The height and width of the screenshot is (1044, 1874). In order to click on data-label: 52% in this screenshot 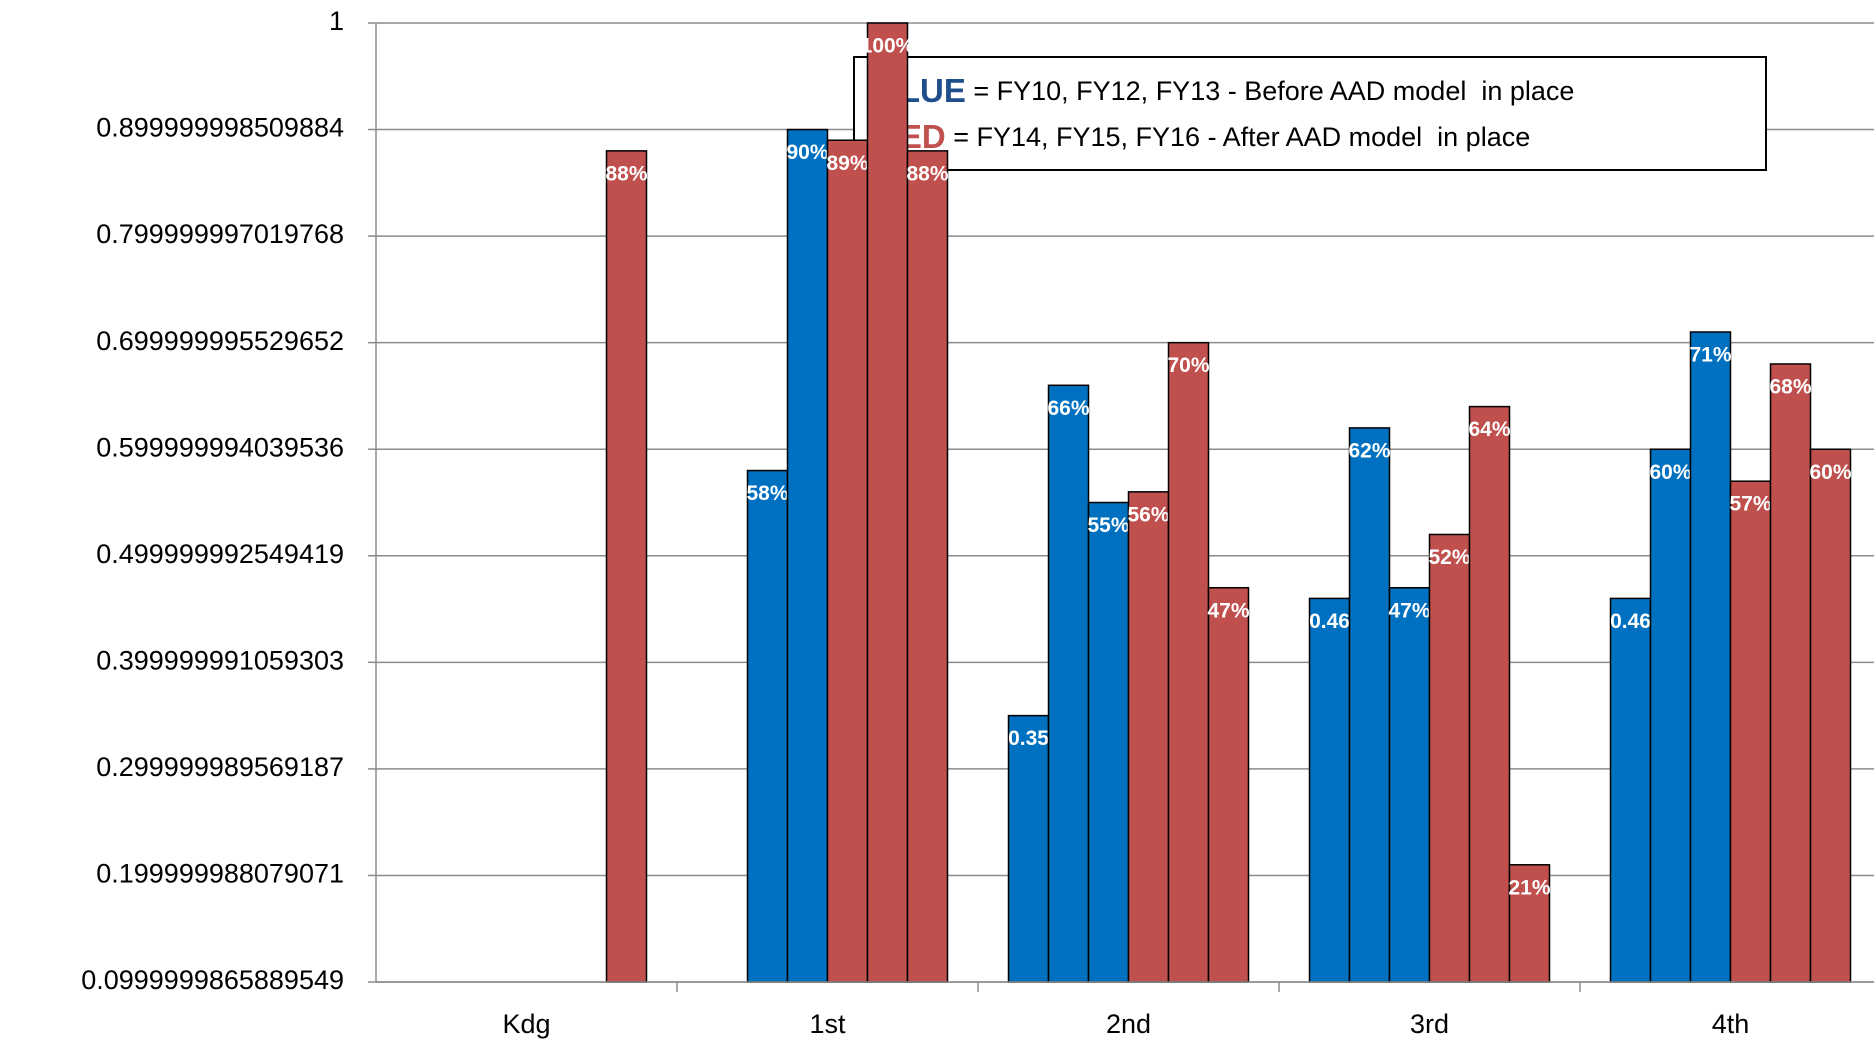, I will do `click(1449, 557)`.